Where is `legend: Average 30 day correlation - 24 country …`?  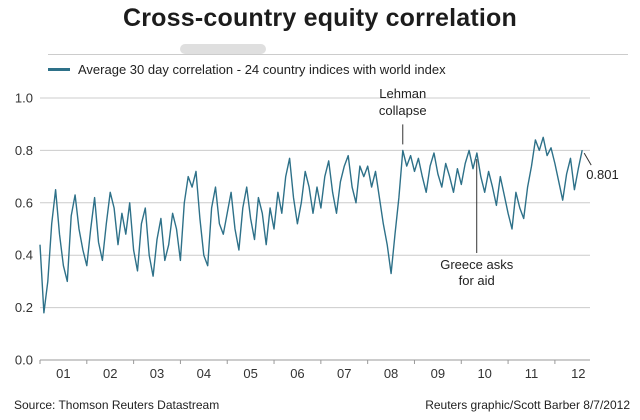 legend: Average 30 day correlation - 24 country … is located at coordinates (338, 65).